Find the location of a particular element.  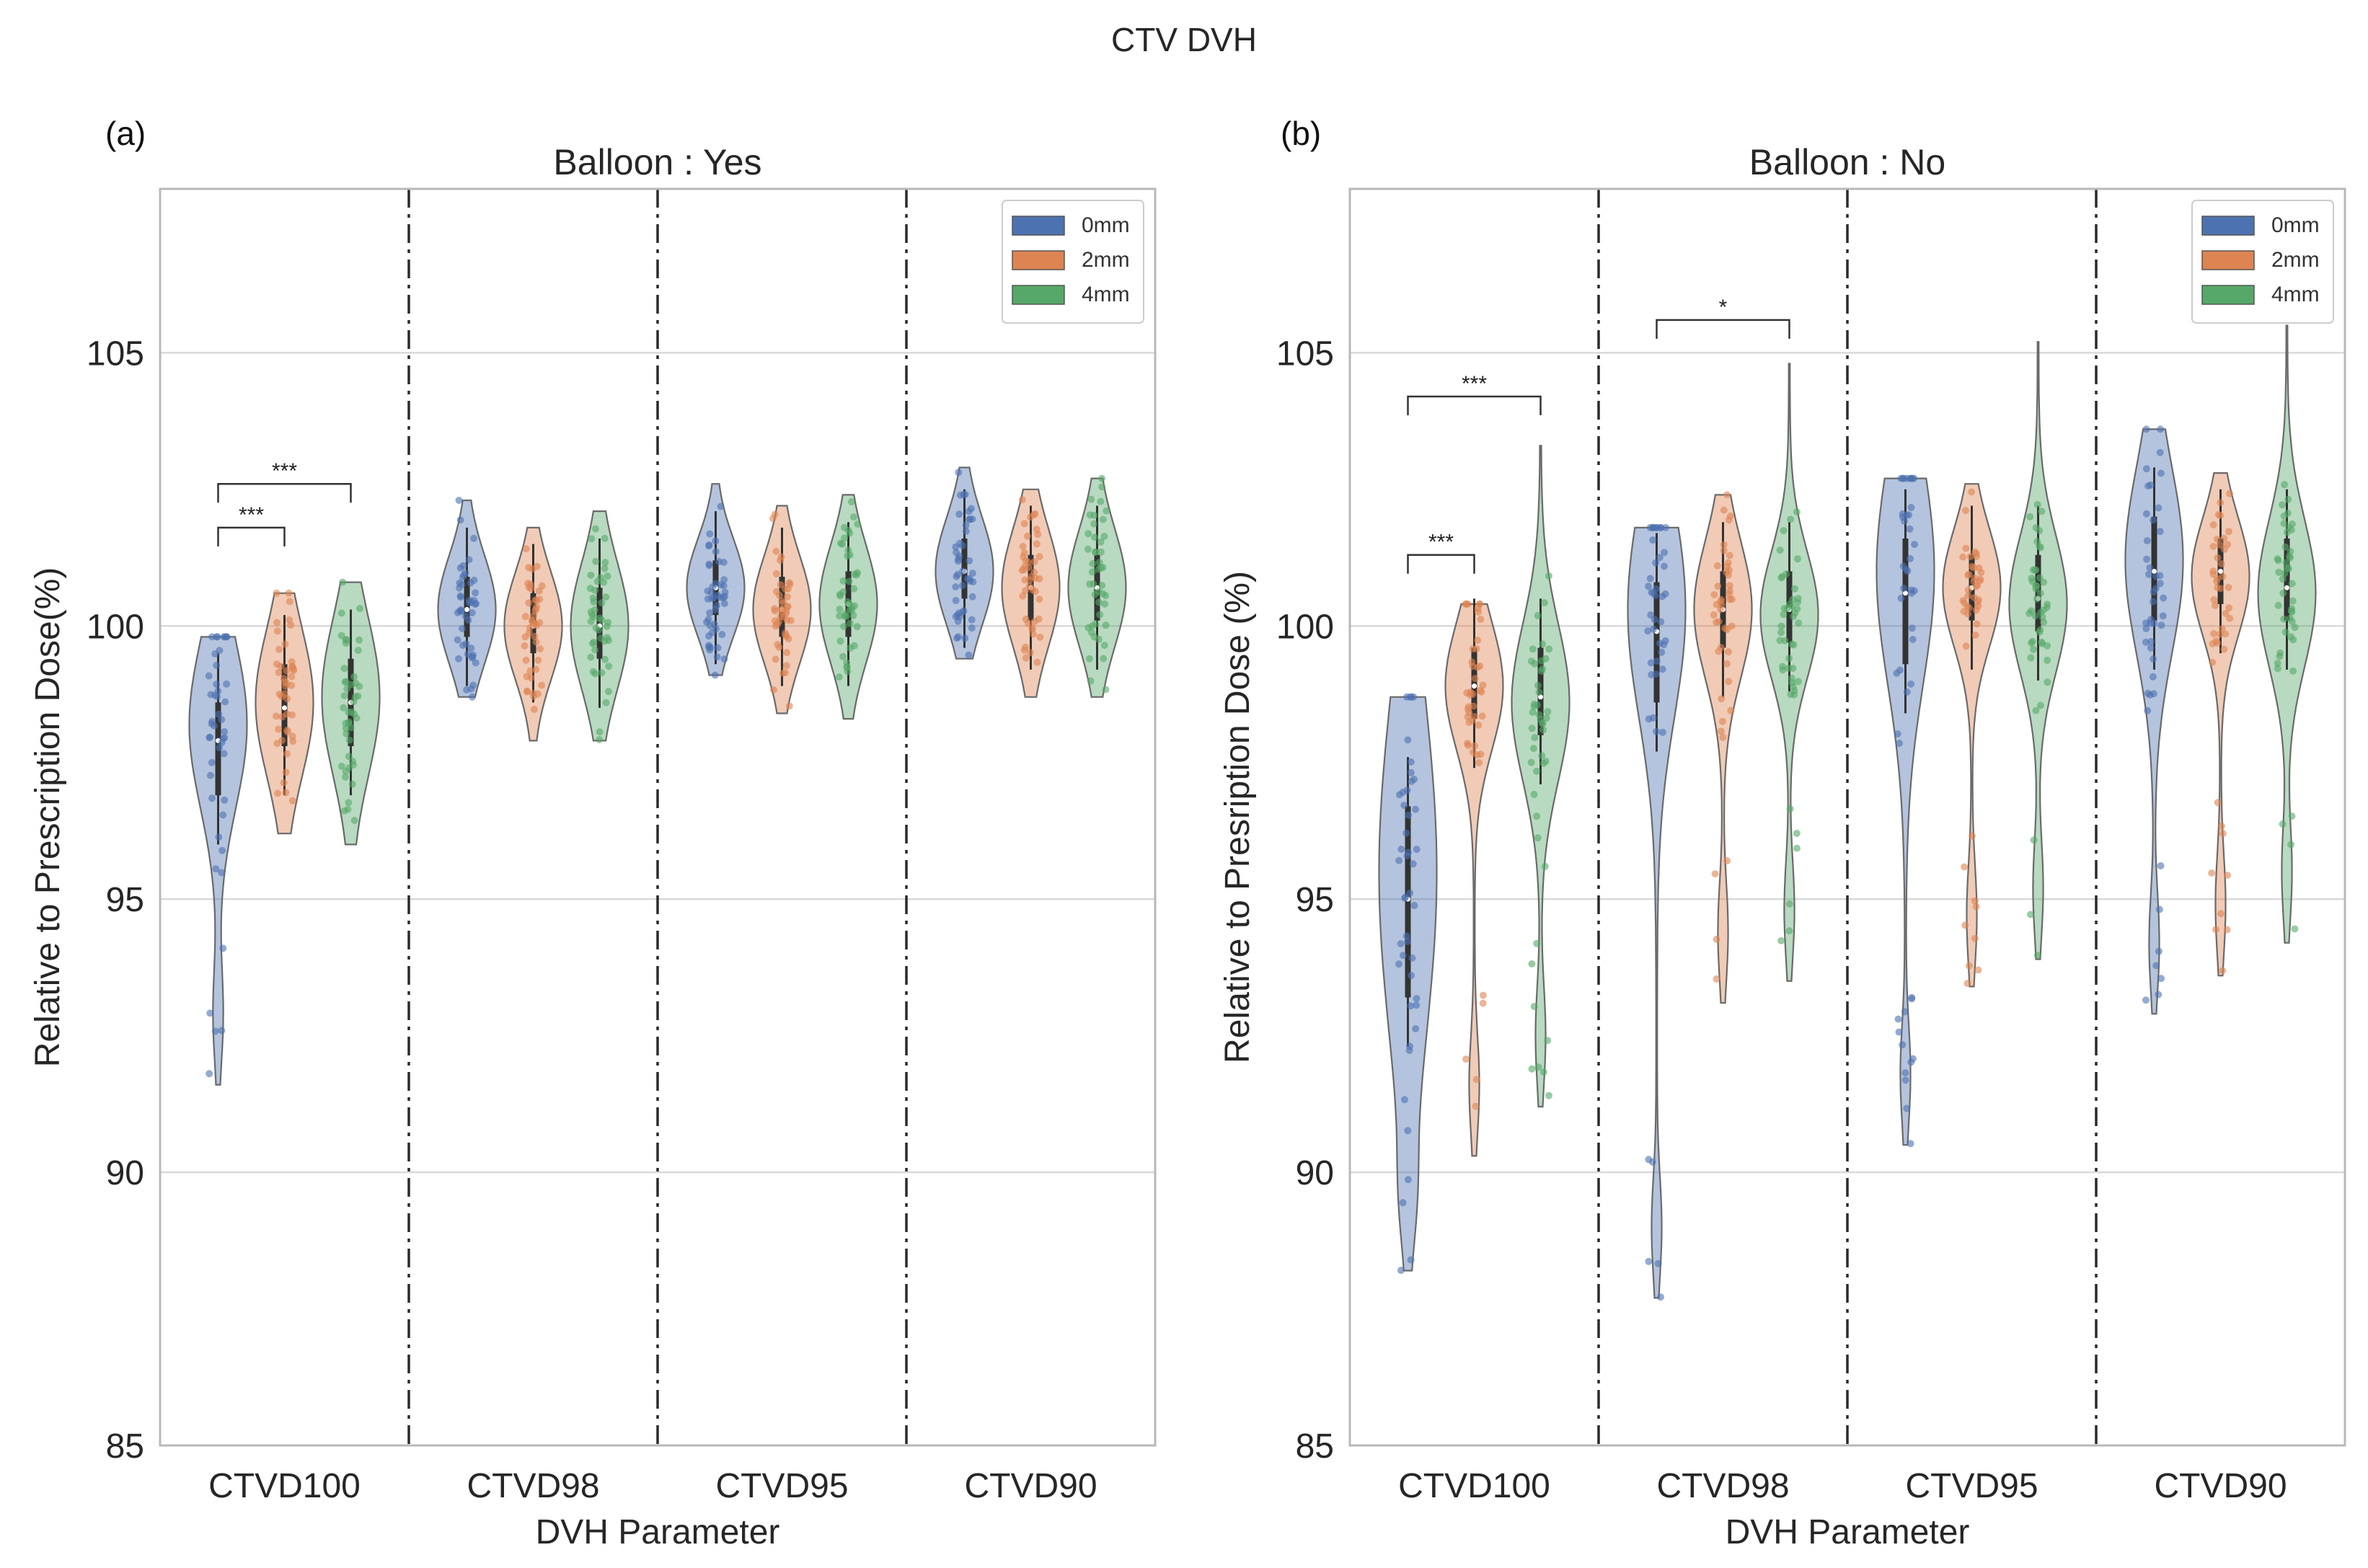

significance-label: *** is located at coordinates (251, 515).